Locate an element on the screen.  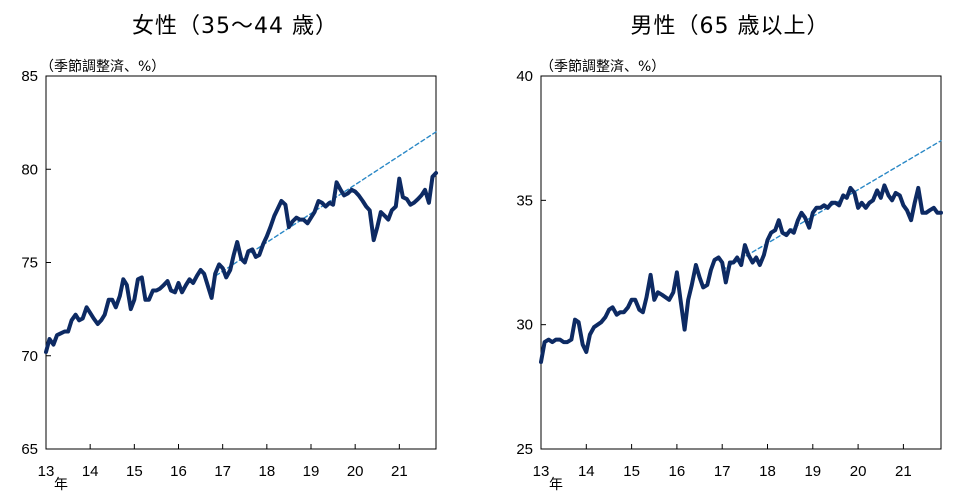
y-tick-label: 80 is located at coordinates (29, 169).